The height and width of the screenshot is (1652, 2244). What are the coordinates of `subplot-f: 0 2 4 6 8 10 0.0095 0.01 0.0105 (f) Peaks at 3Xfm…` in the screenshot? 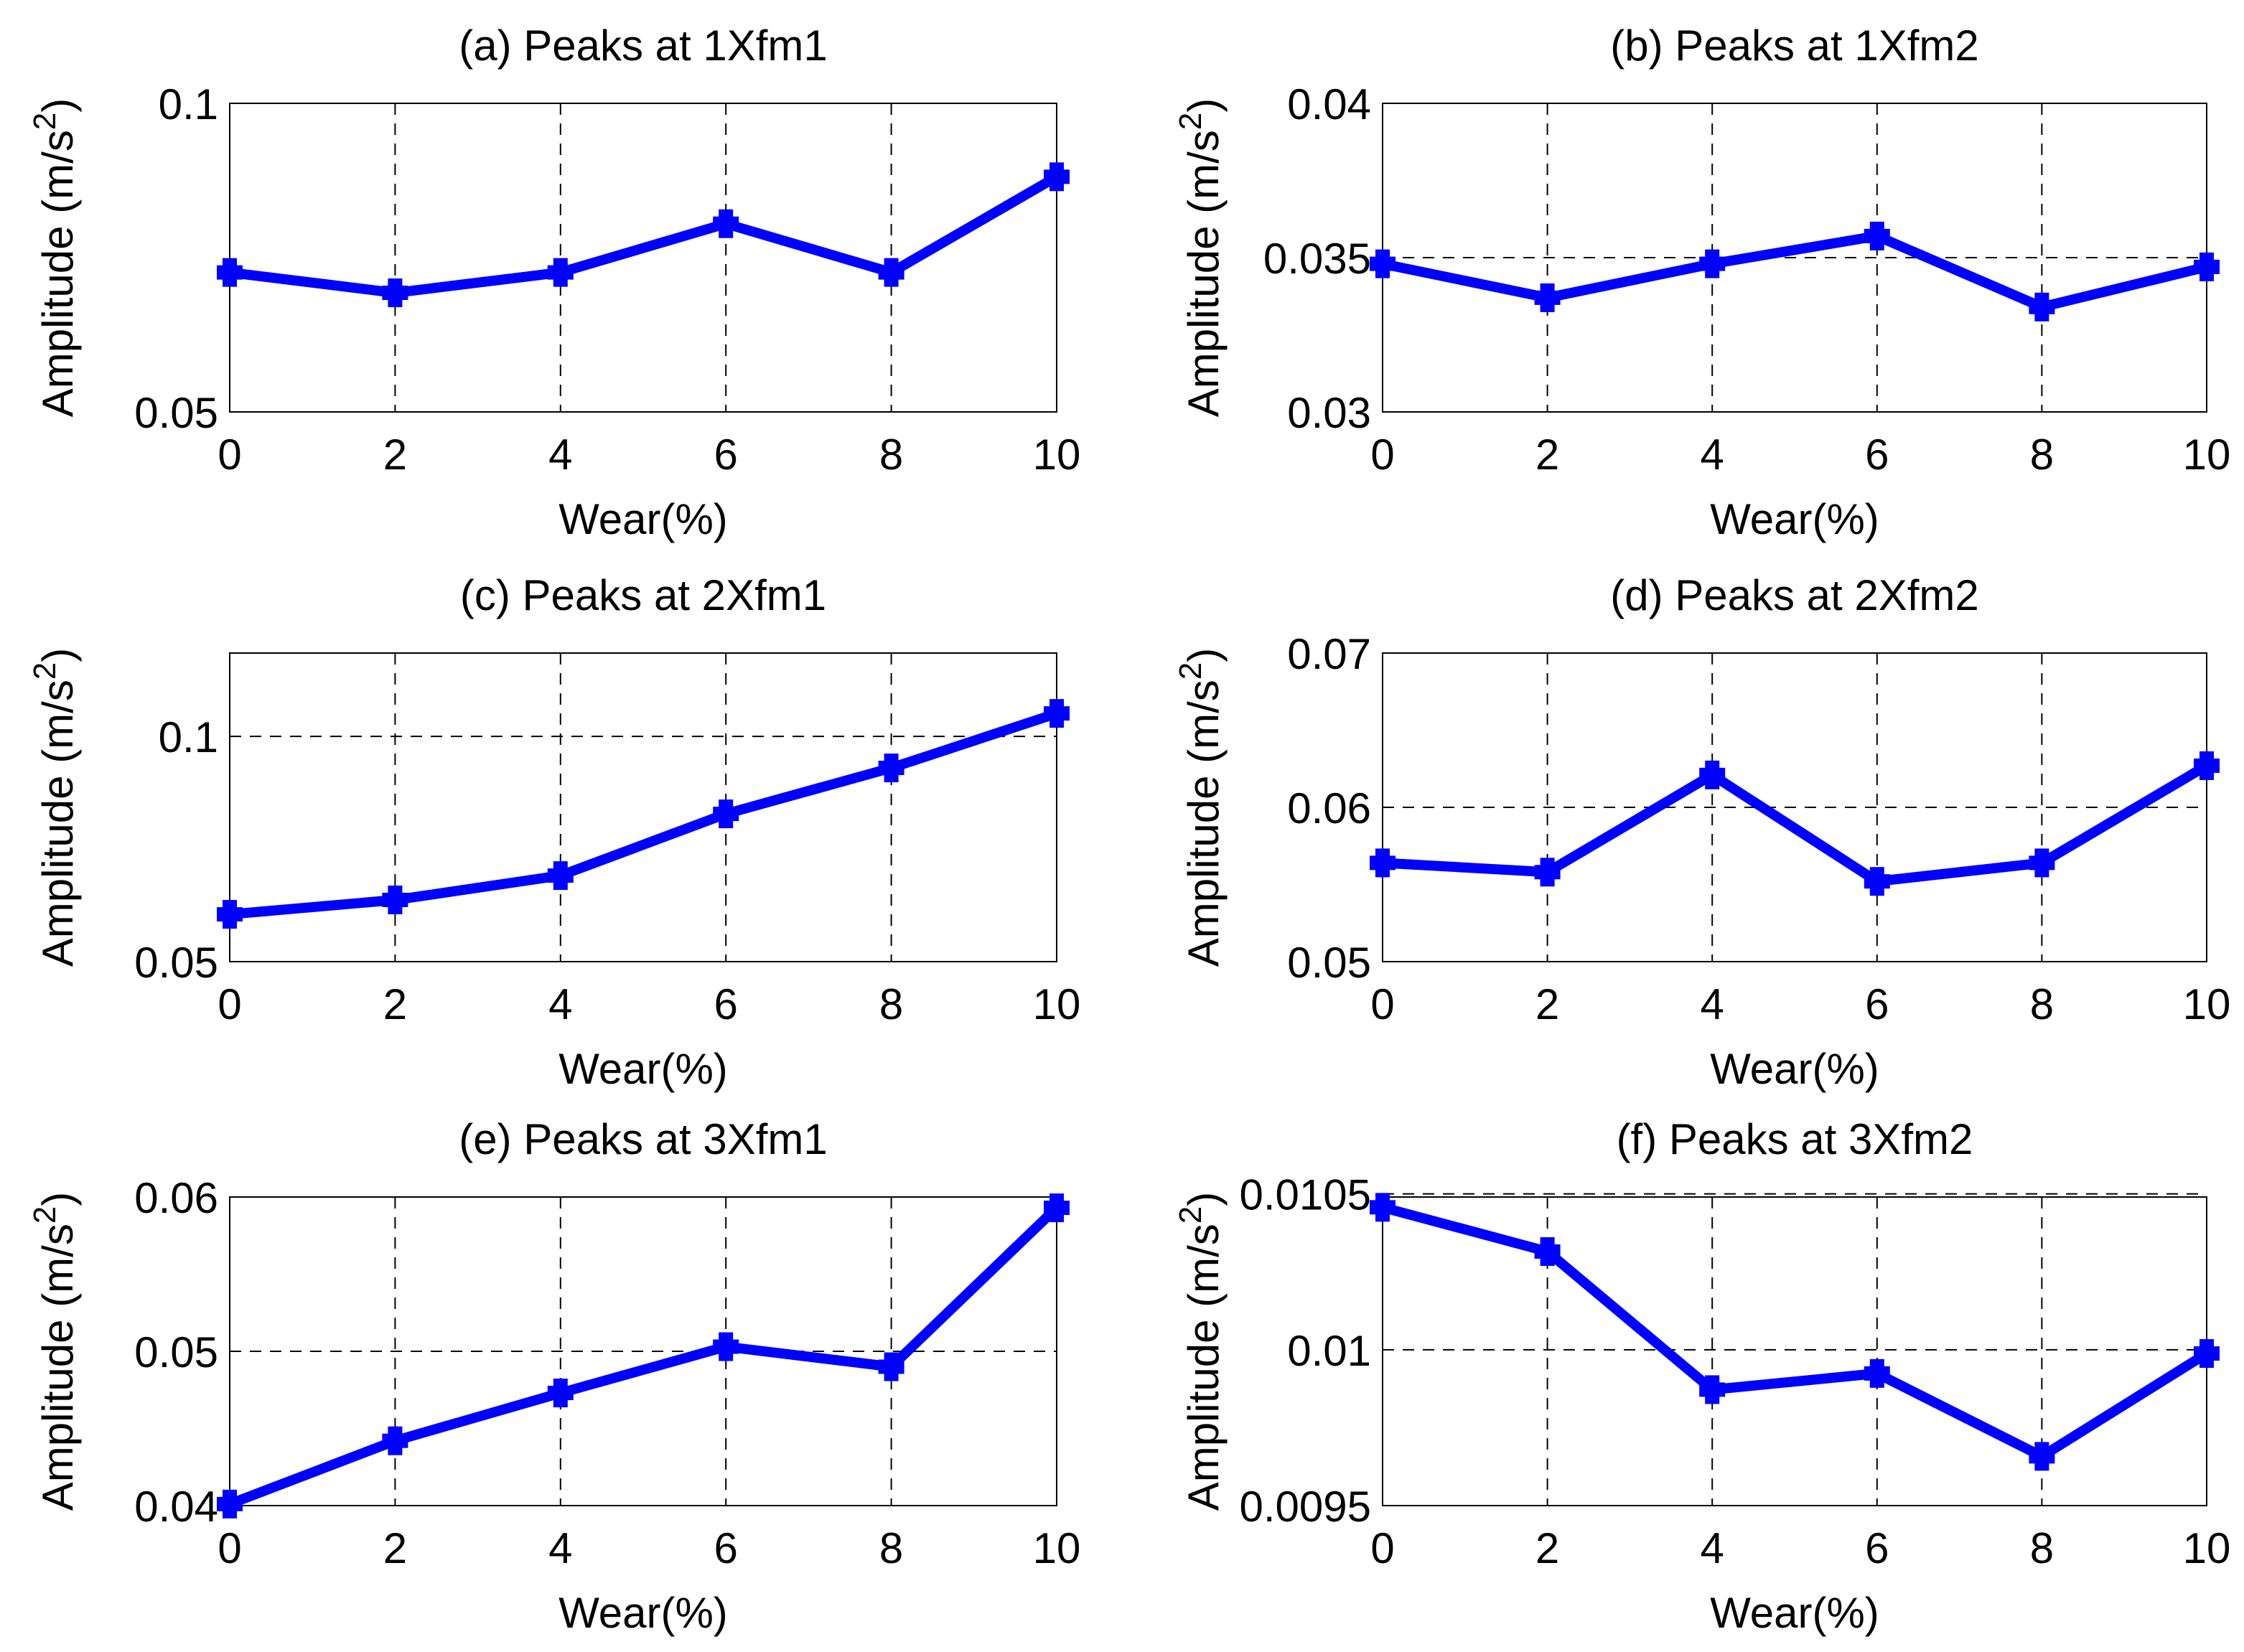 It's located at (1701, 1376).